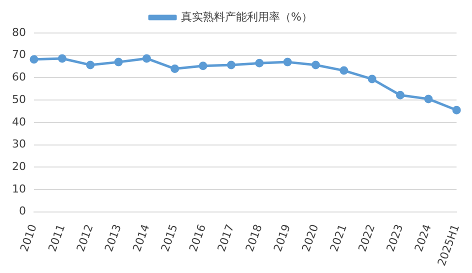 The image size is (472, 273). I want to click on y-tick-label: 30, so click(19, 144).